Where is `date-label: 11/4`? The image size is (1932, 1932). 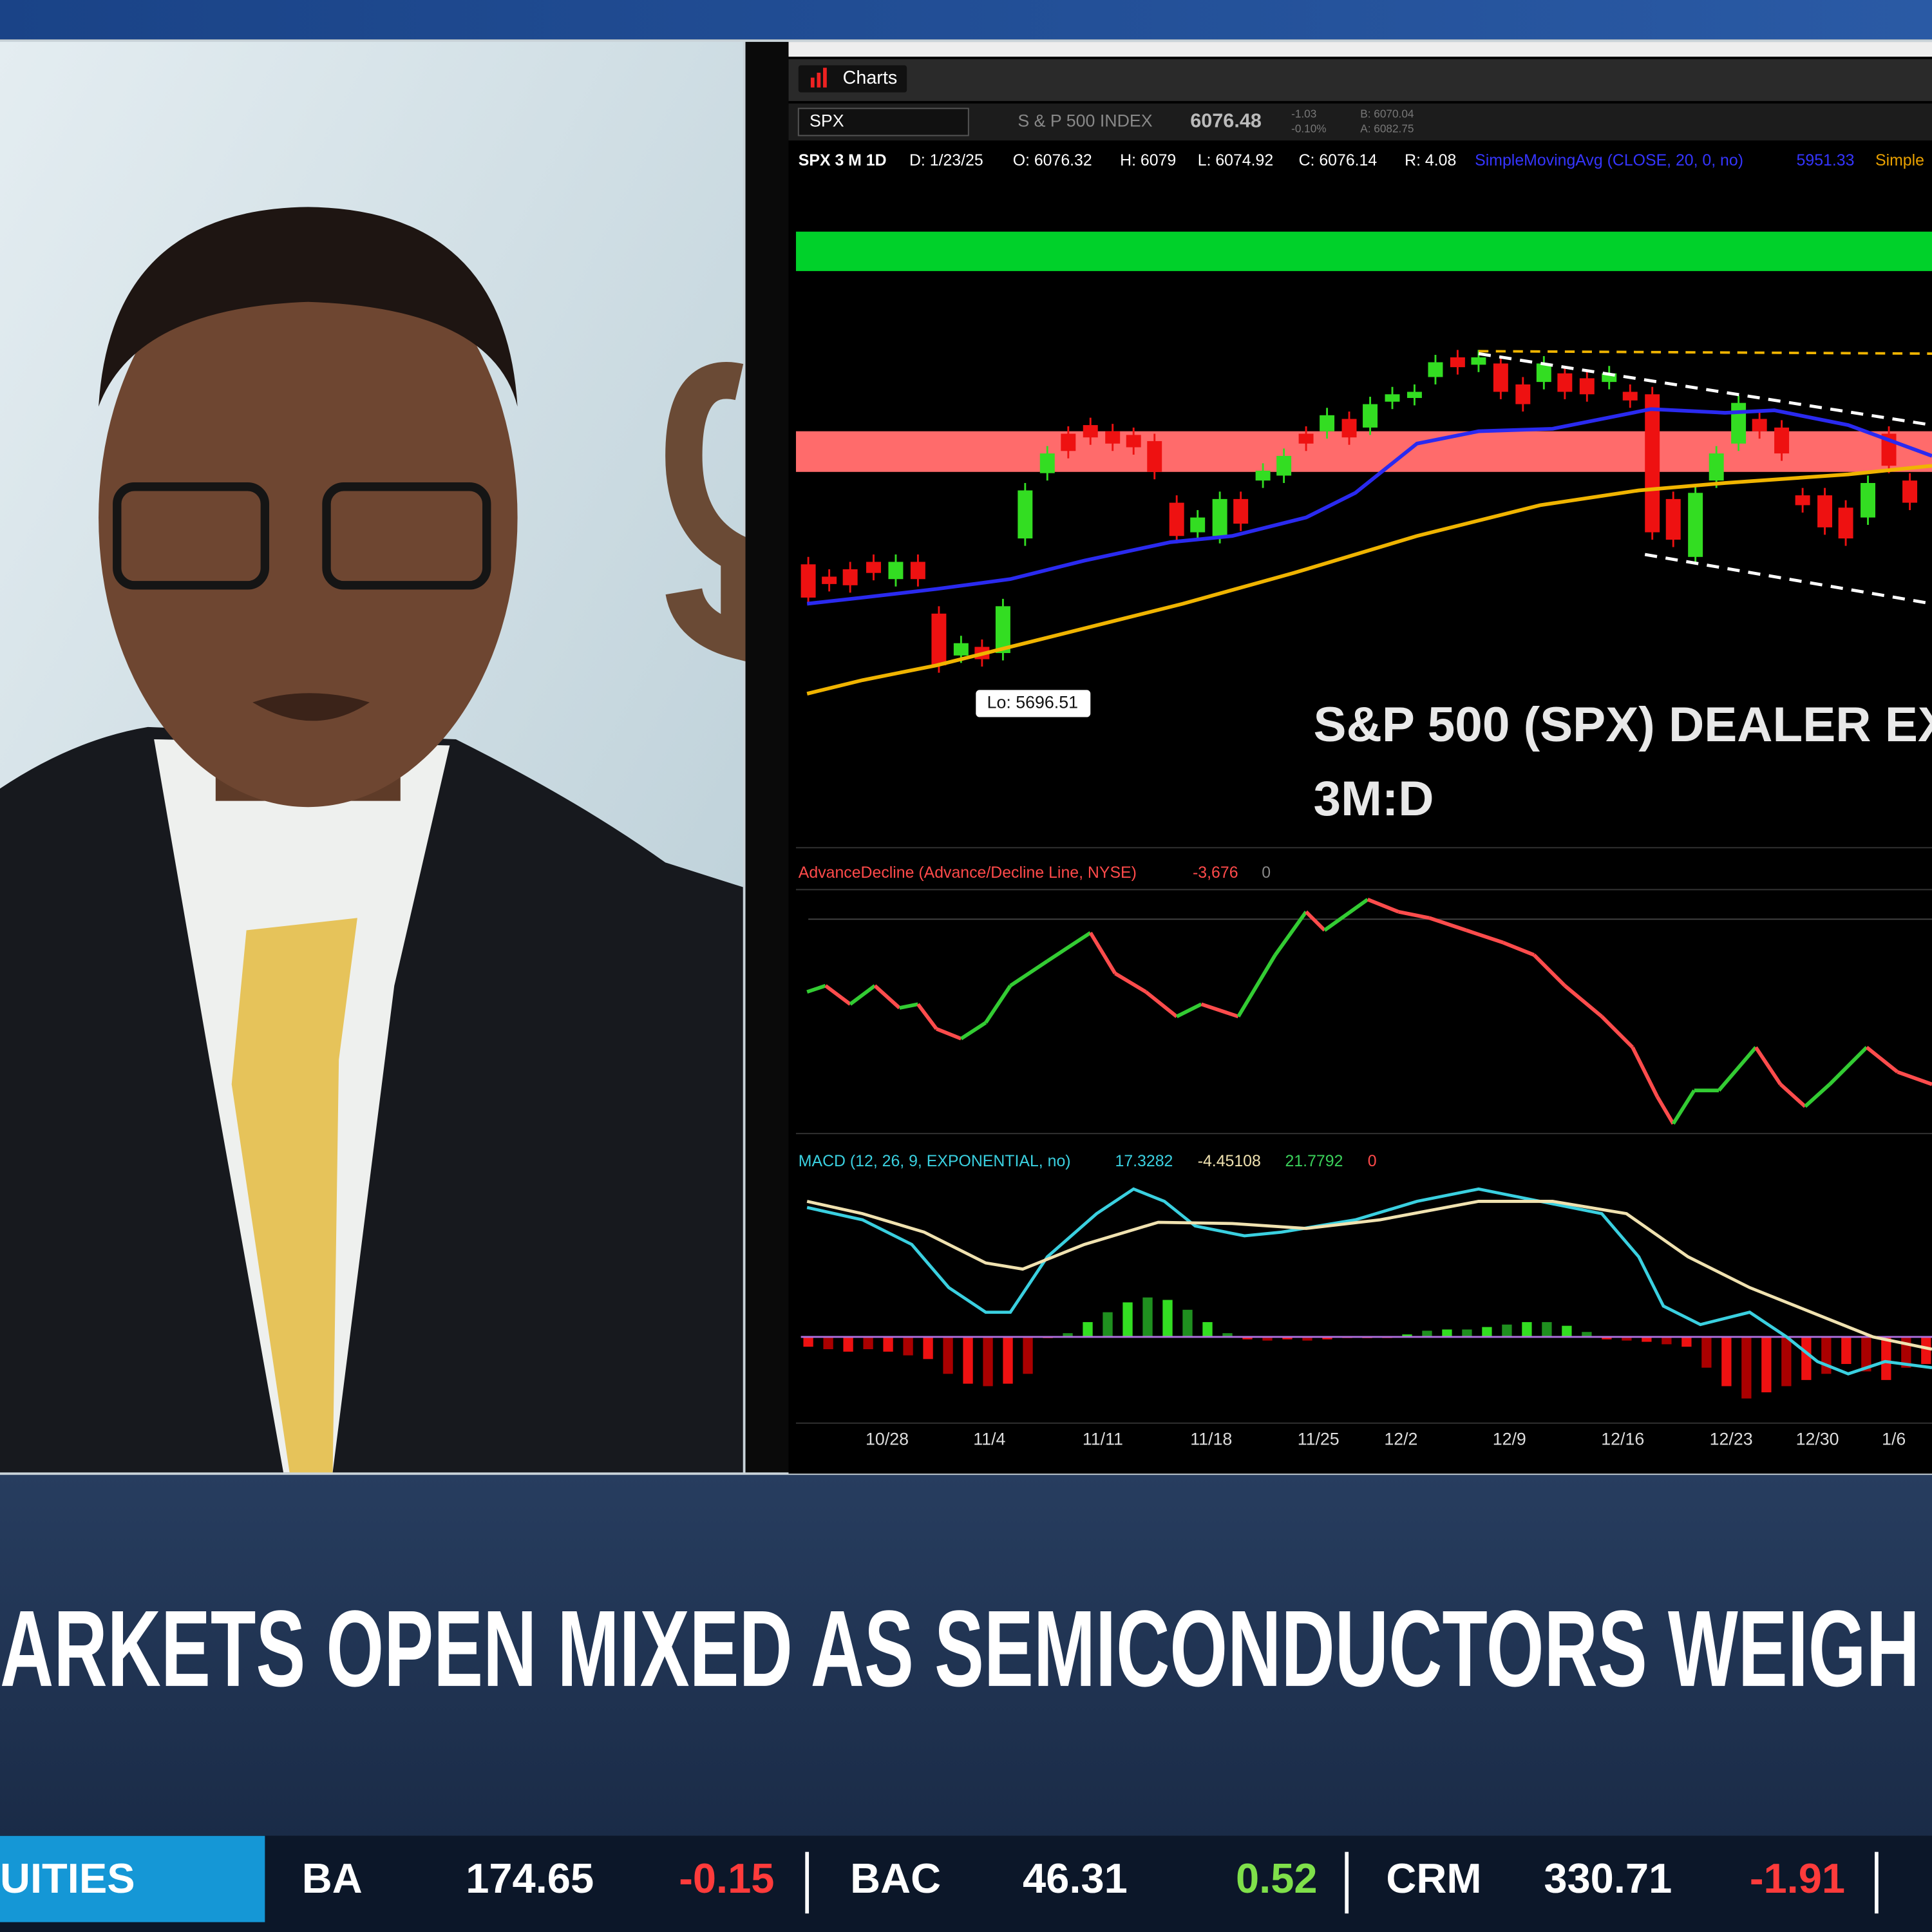 date-label: 11/4 is located at coordinates (989, 1440).